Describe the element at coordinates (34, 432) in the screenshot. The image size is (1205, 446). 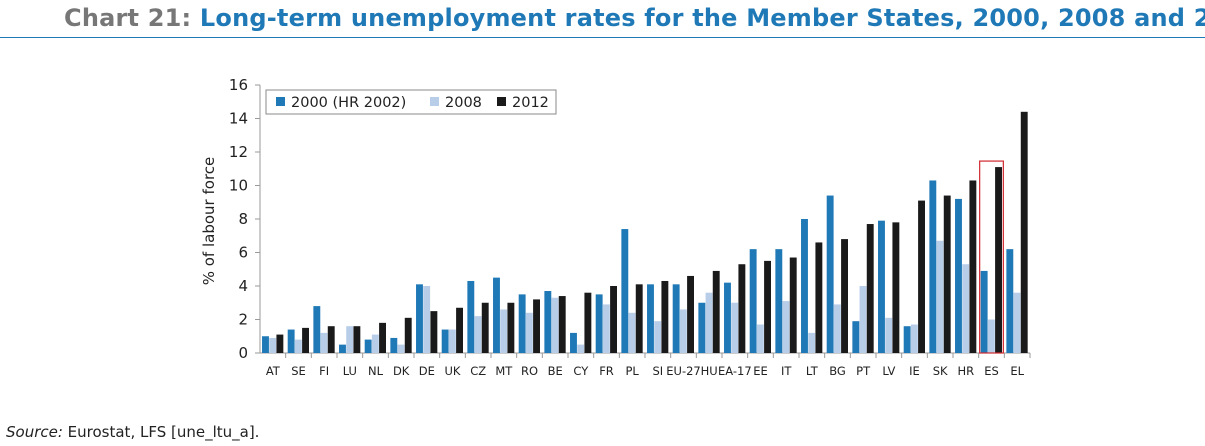
I see `source-label: Source:` at that location.